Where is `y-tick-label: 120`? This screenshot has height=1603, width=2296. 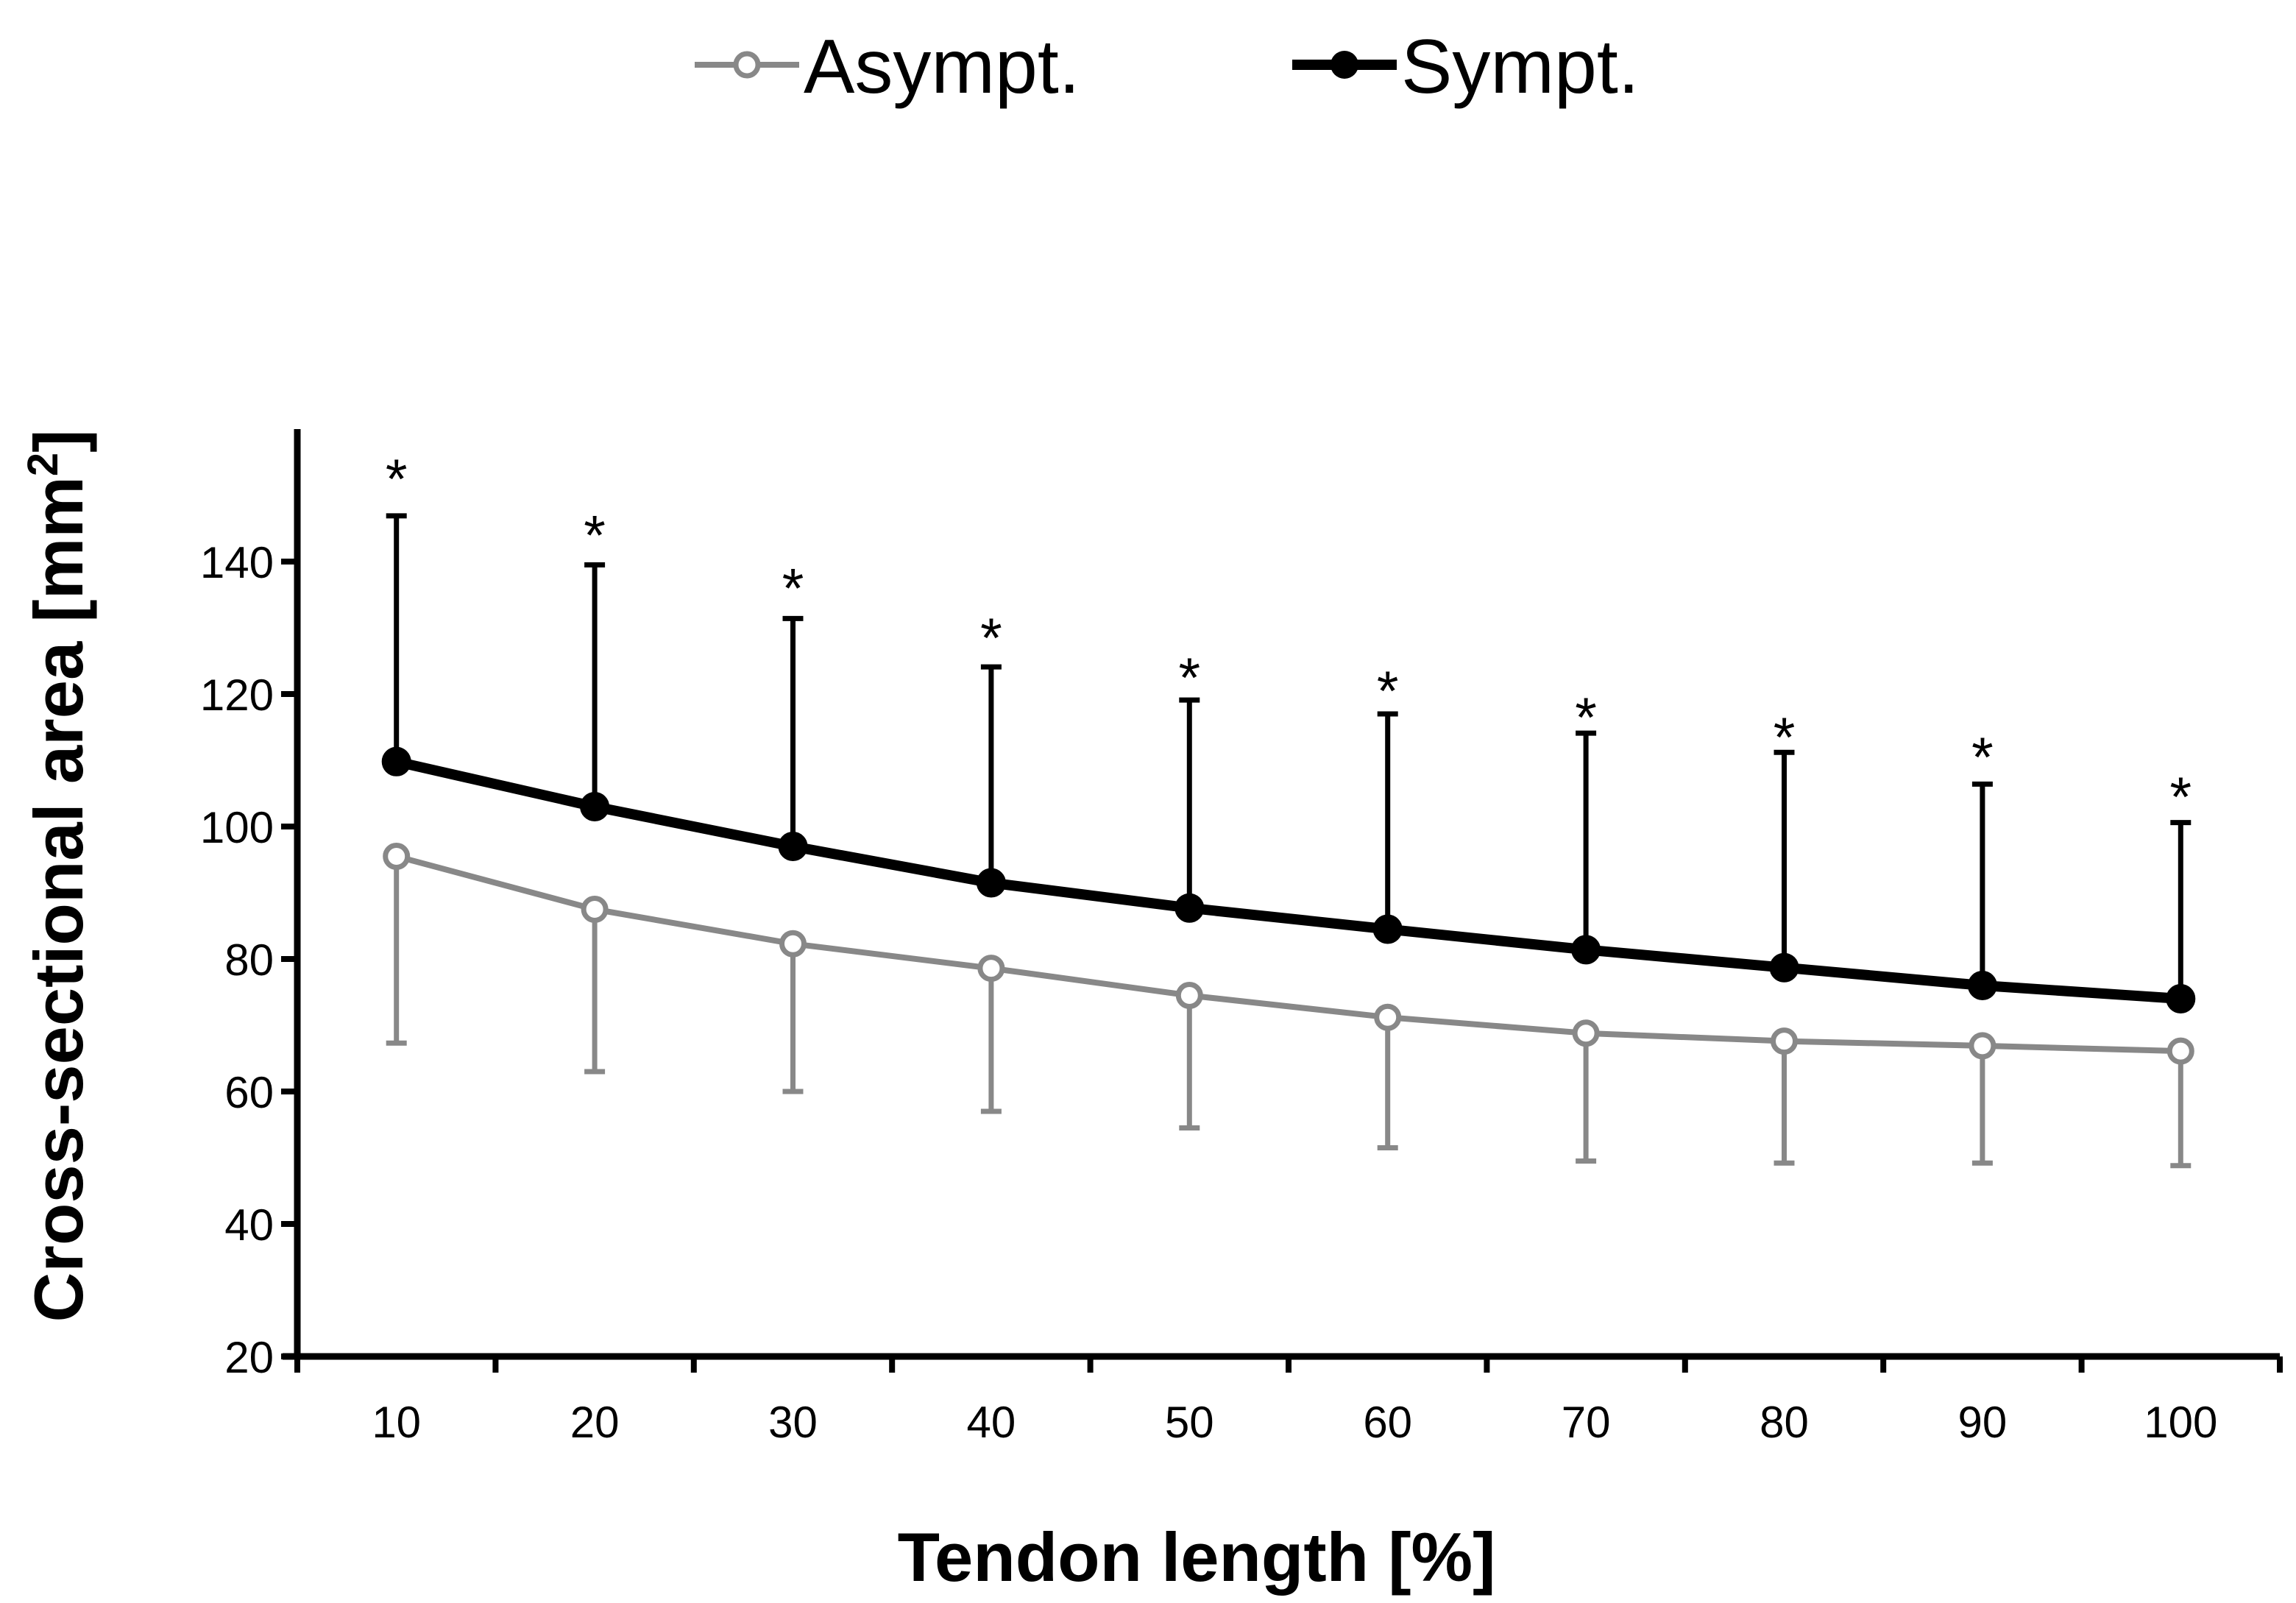
y-tick-label: 120 is located at coordinates (237, 695).